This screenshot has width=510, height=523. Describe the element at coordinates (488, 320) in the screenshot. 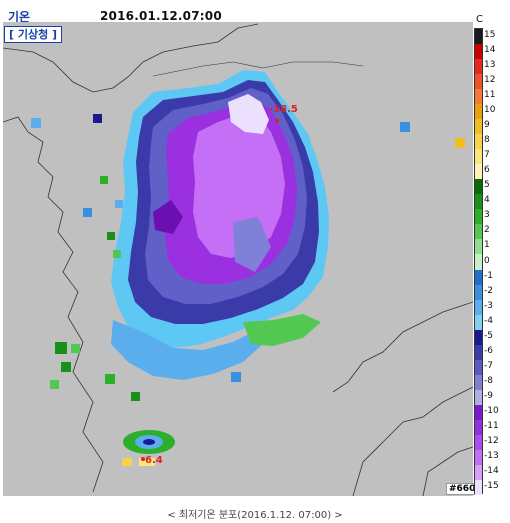

I see `scale-tick-label: -4` at that location.